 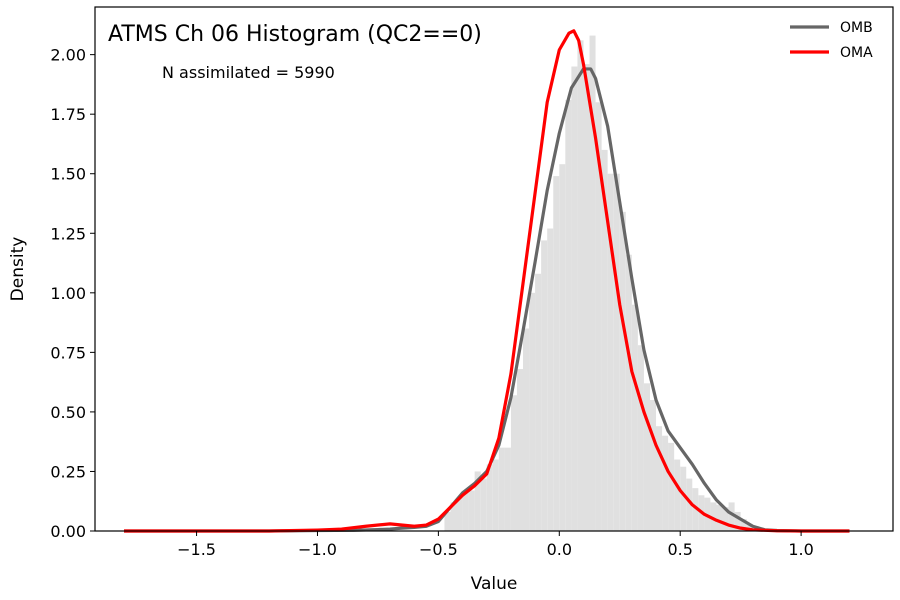 What do you see at coordinates (68, 352) in the screenshot?
I see `y-tick-label: 0.75` at bounding box center [68, 352].